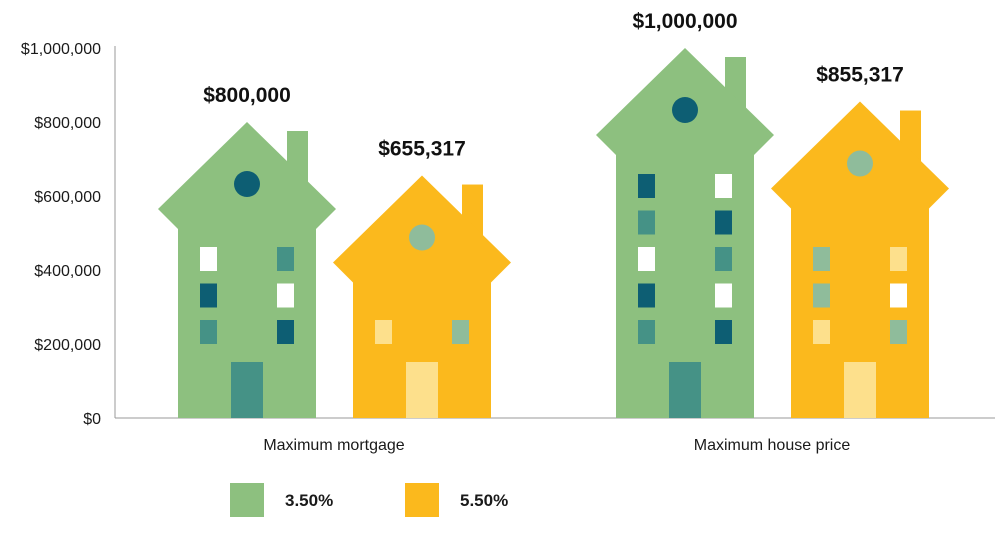  Describe the element at coordinates (61, 49) in the screenshot. I see `y-tick-label: $1,000,000` at that location.